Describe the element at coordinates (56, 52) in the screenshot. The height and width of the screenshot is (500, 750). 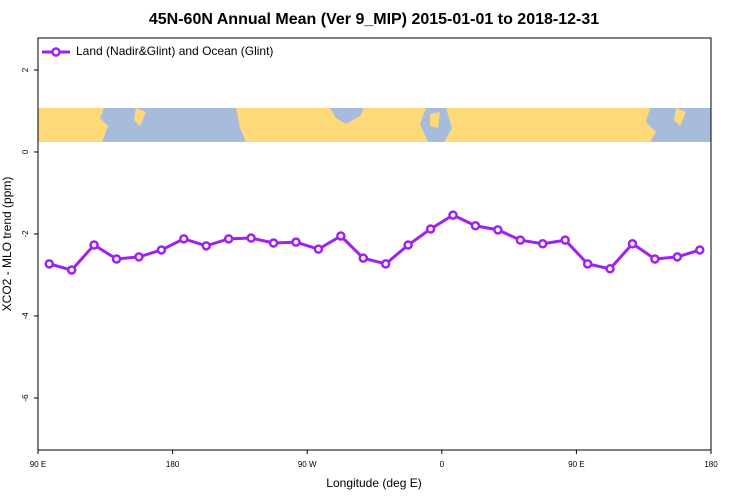
I see `legend-marker` at that location.